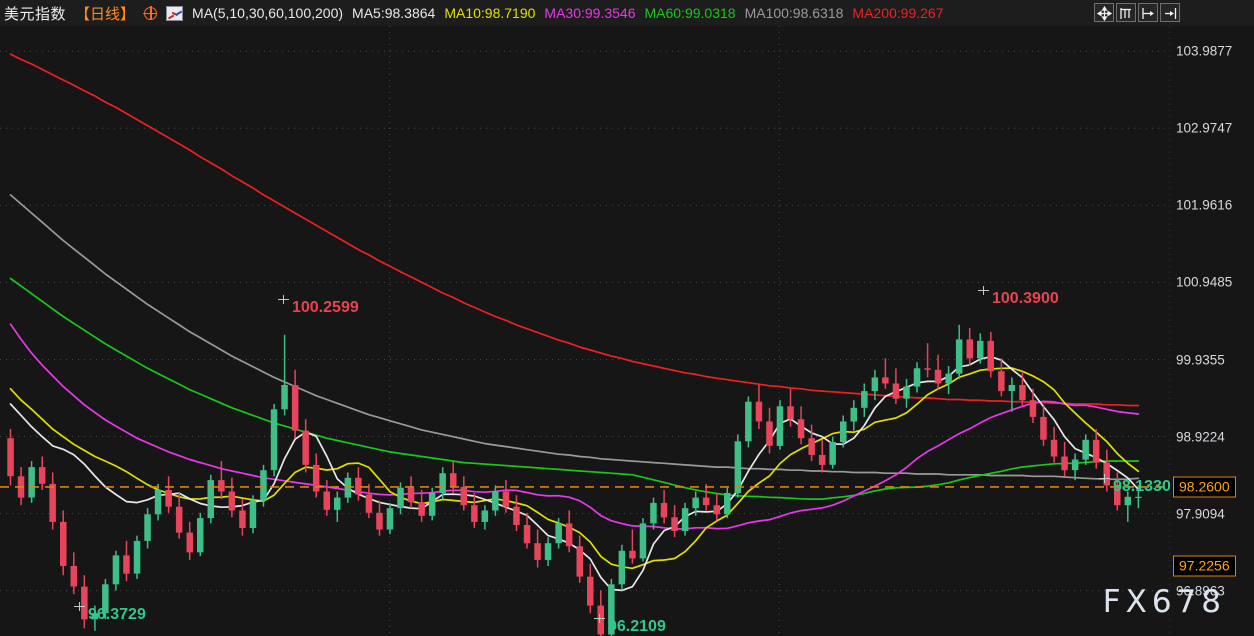 Image resolution: width=1254 pixels, height=636 pixels. I want to click on axis-tick-6: 97.9094, so click(1200, 514).